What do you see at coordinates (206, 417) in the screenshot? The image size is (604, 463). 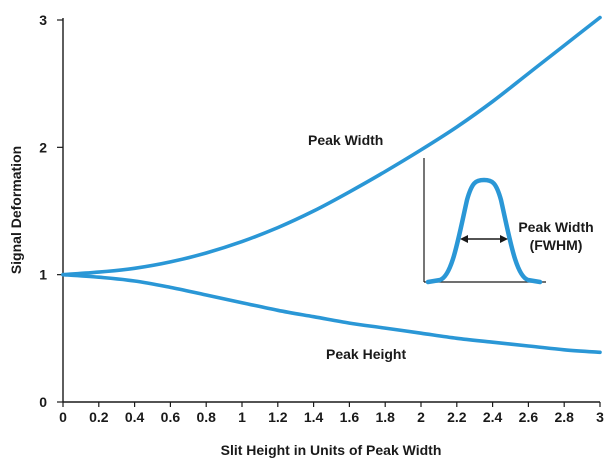 I see `x-tick-label: 0.8` at bounding box center [206, 417].